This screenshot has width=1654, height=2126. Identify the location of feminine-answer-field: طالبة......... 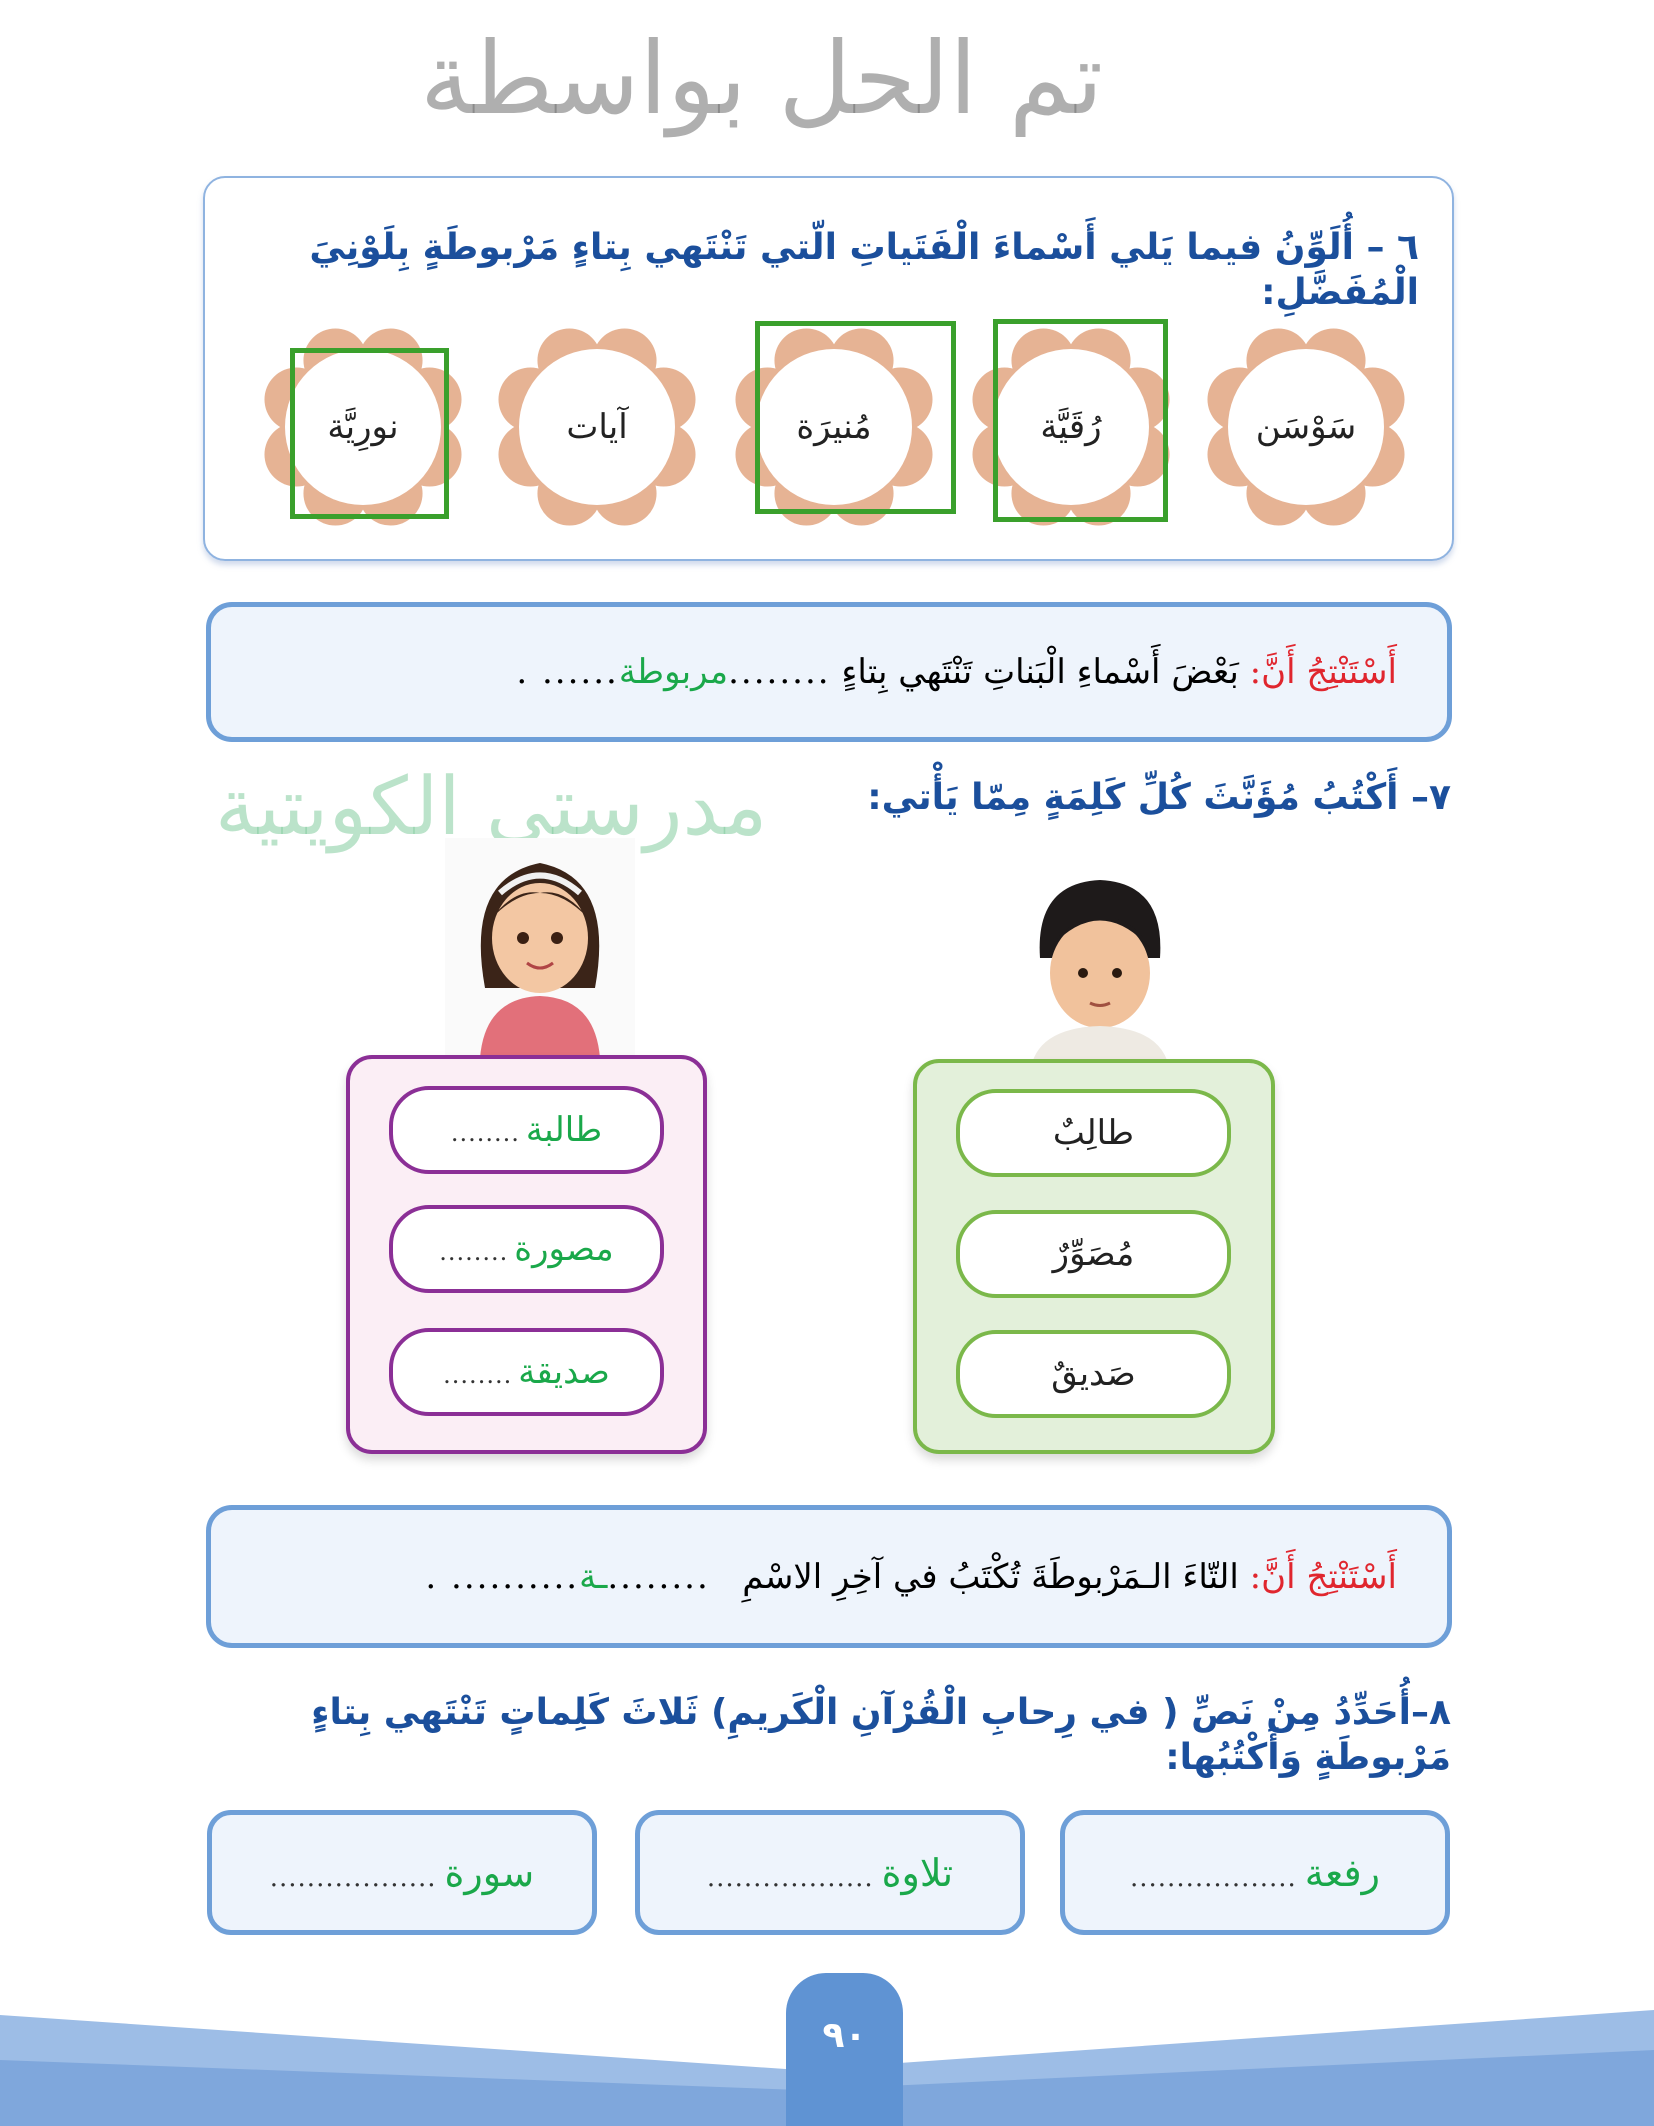
(526, 1130).